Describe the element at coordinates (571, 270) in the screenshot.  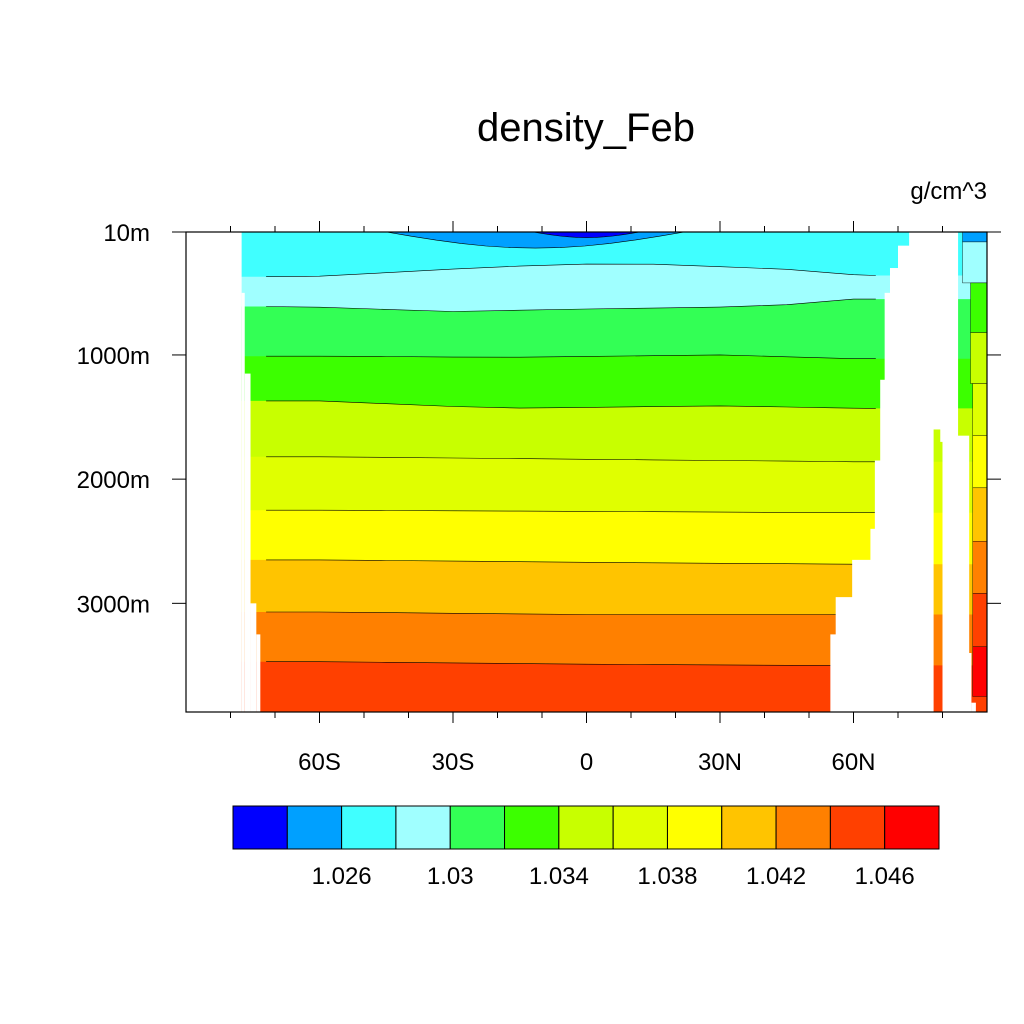
I see `contour-1.028` at that location.